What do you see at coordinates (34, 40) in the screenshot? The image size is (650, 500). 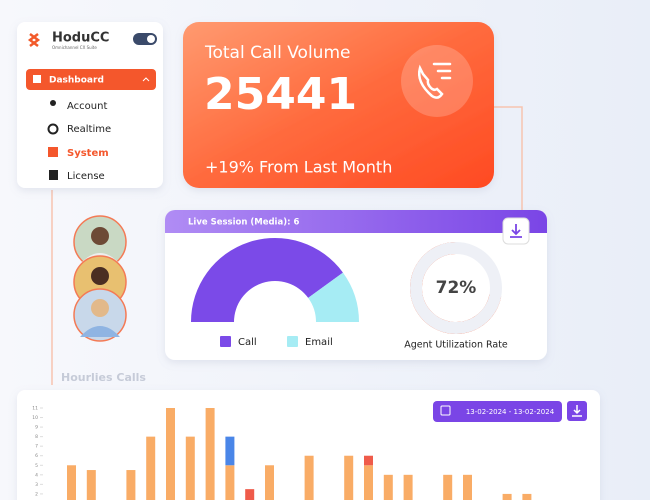 I see `logo` at bounding box center [34, 40].